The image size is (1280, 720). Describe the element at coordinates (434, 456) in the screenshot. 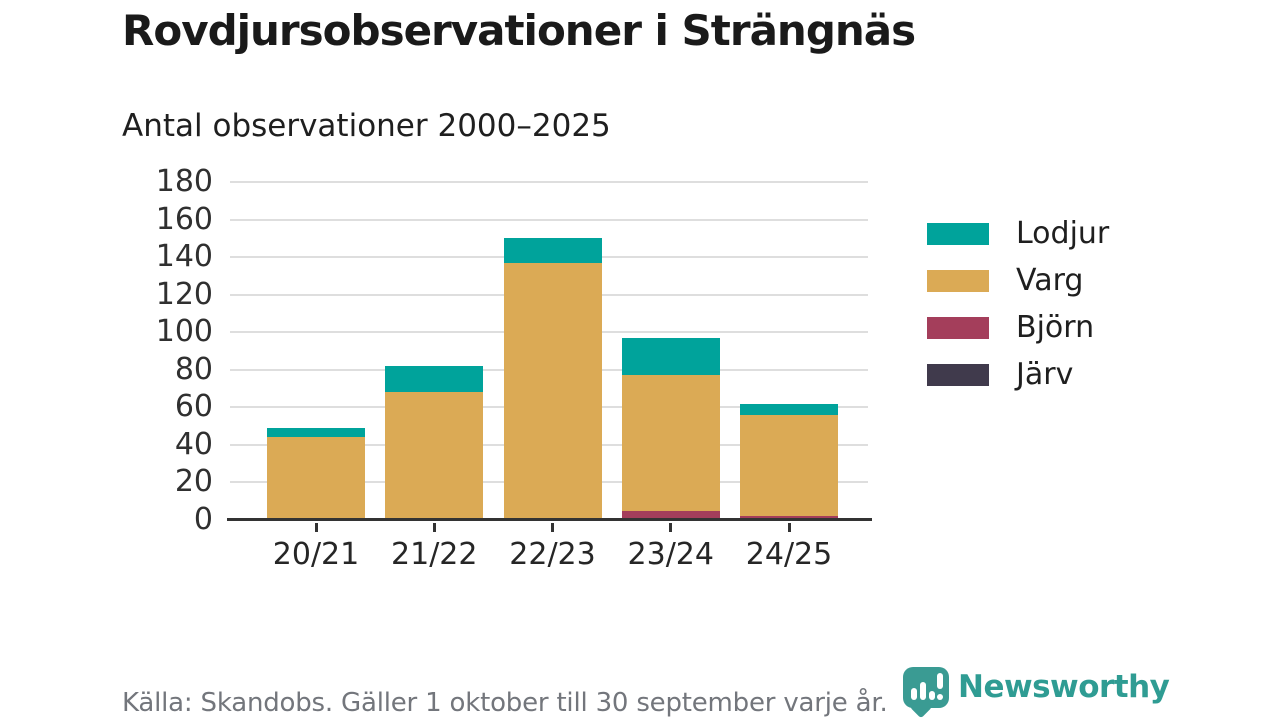

I see `bar-segment-21/22-Varg` at that location.